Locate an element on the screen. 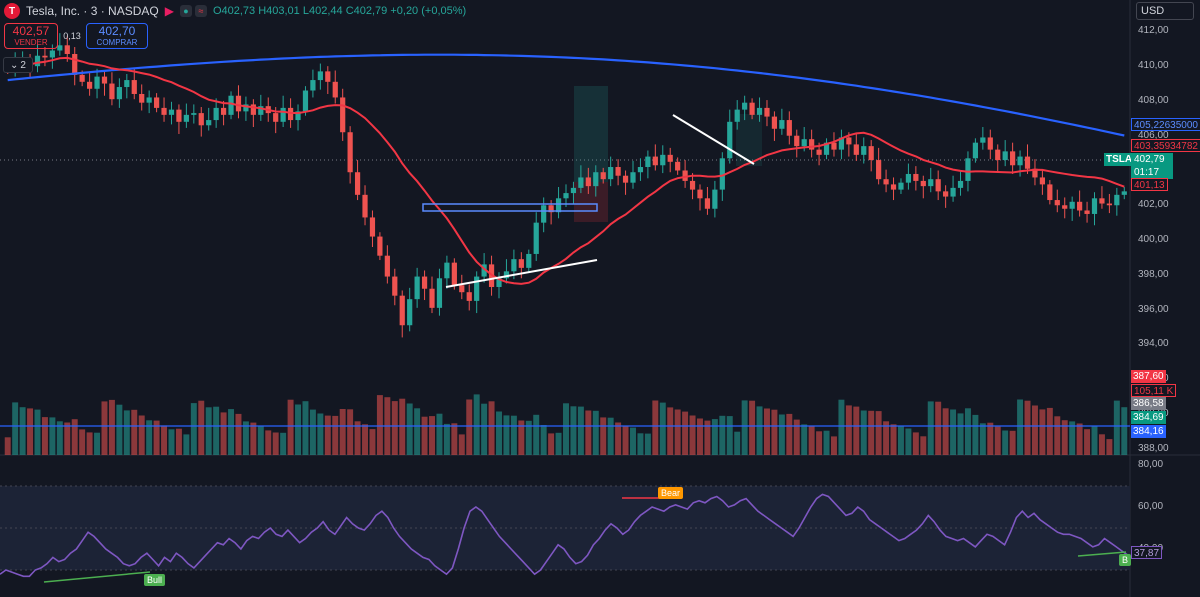 Image resolution: width=1200 pixels, height=597 pixels. data-status-icon: ≈ is located at coordinates (200, 11).